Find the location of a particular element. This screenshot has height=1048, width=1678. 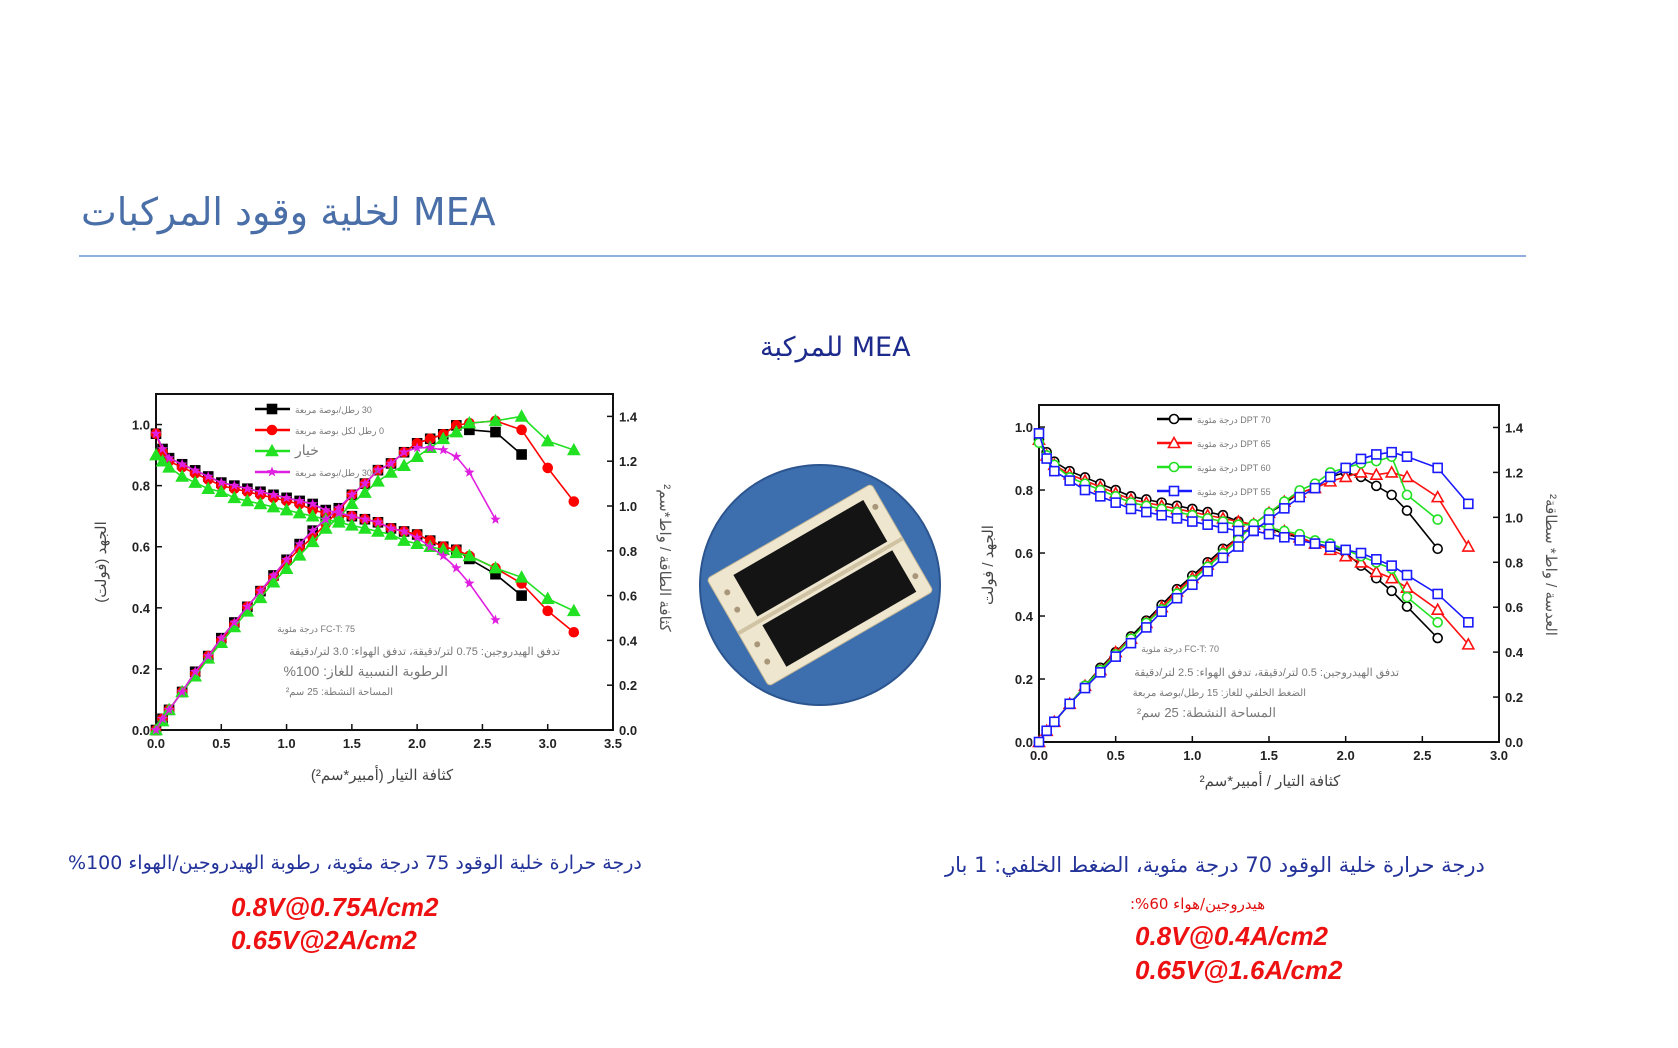

chart-annotation: FC-T: 75 درجة مئوية is located at coordinates (316, 629).